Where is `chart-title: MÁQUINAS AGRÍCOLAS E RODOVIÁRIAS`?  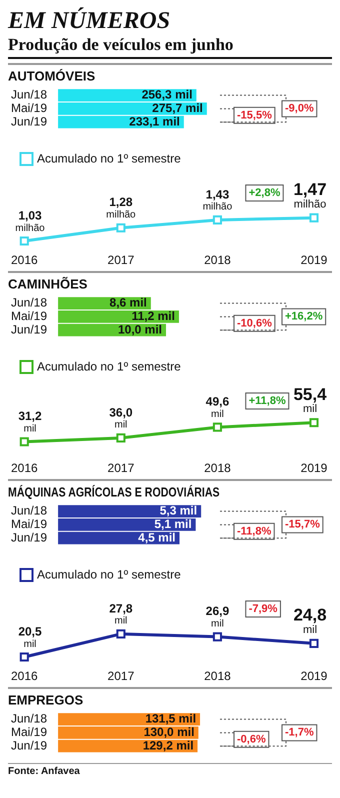 chart-title: MÁQUINAS AGRÍCOLAS E RODOVIÁRIAS is located at coordinates (114, 492).